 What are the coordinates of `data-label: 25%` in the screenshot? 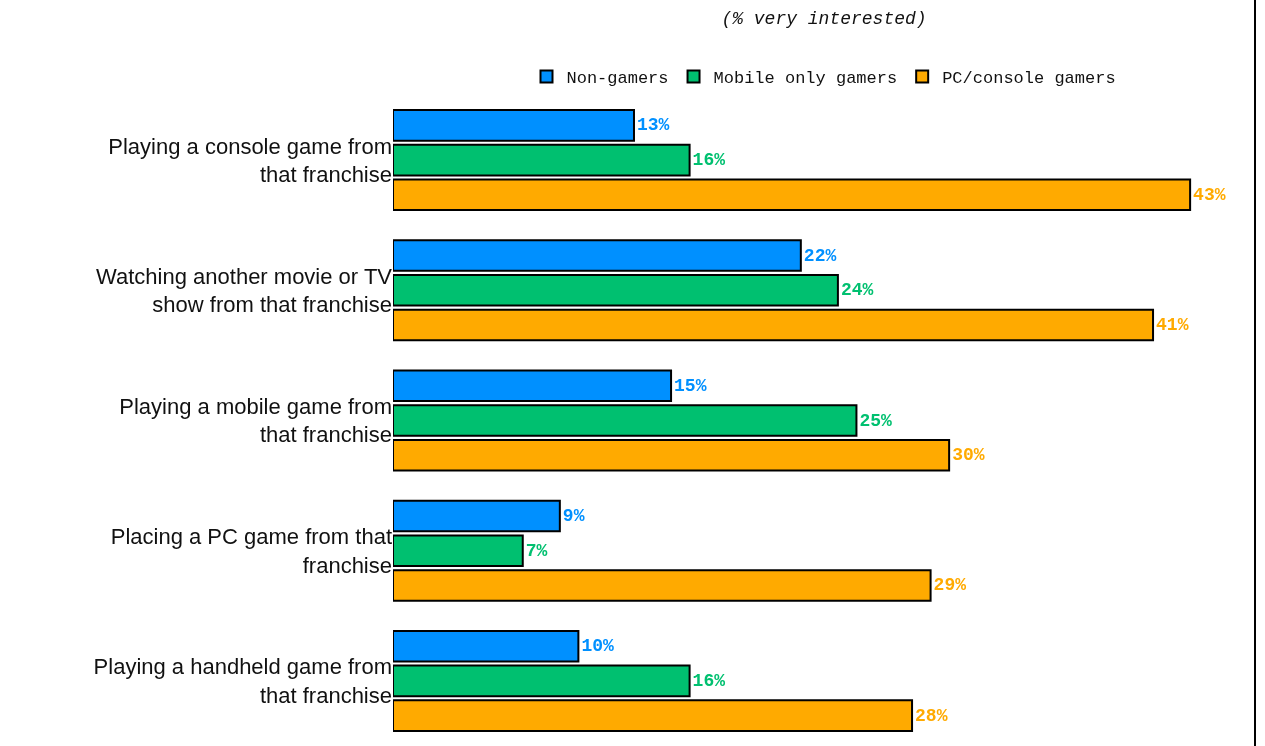 It's located at (876, 420).